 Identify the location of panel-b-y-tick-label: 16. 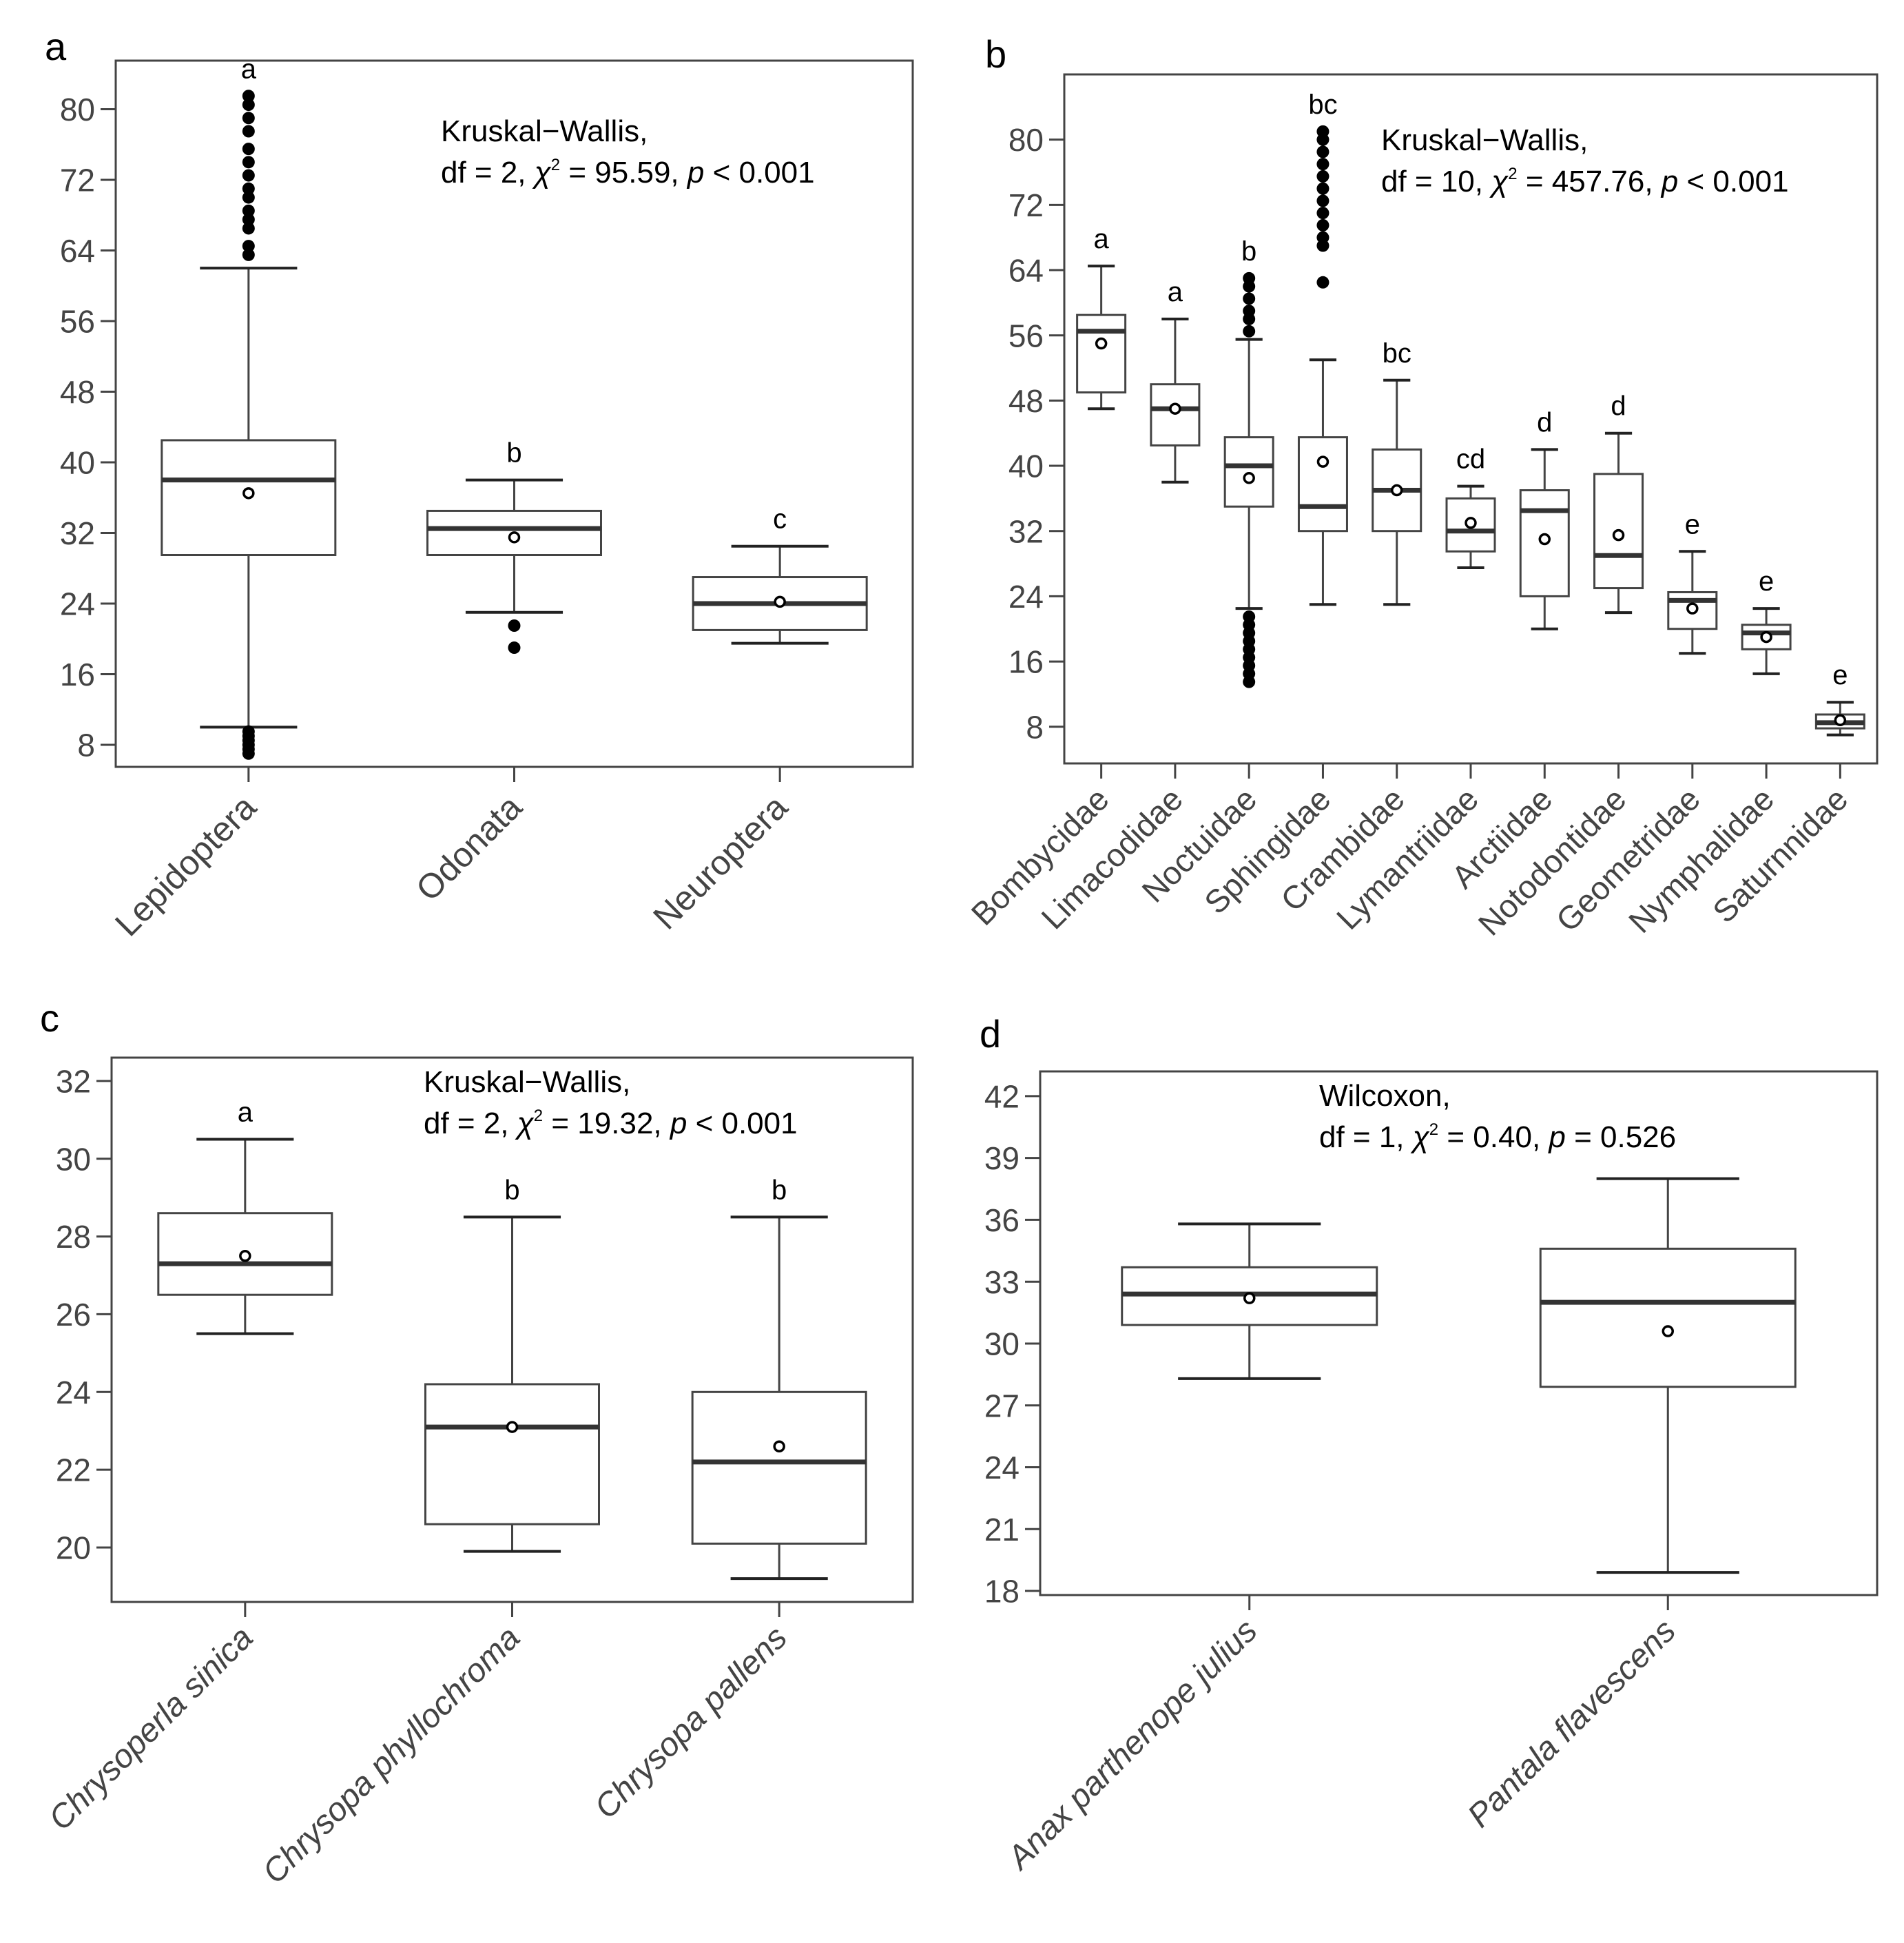
(1026, 662).